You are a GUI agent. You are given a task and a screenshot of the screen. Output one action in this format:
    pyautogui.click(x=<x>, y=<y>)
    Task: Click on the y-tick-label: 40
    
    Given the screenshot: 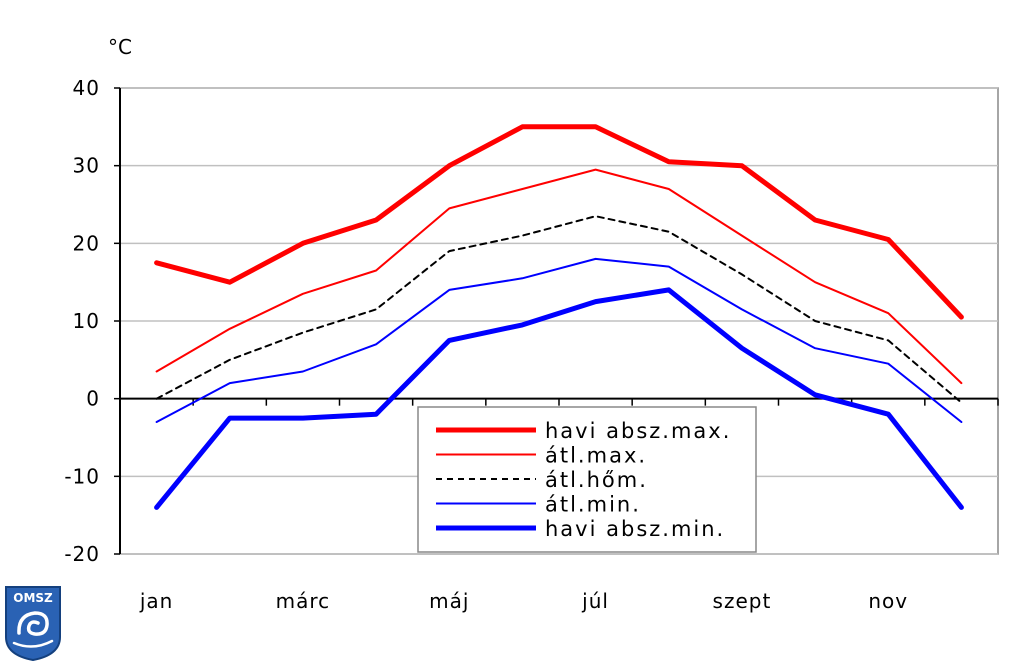 What is the action you would take?
    pyautogui.click(x=86, y=88)
    